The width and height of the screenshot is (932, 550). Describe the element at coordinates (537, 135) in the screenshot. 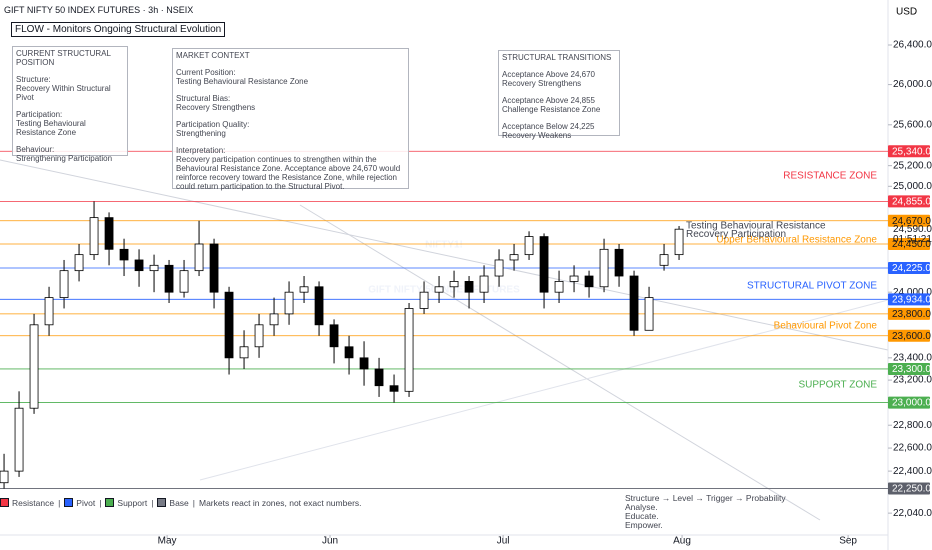

I see `panel-text: Recovery Weakens` at that location.